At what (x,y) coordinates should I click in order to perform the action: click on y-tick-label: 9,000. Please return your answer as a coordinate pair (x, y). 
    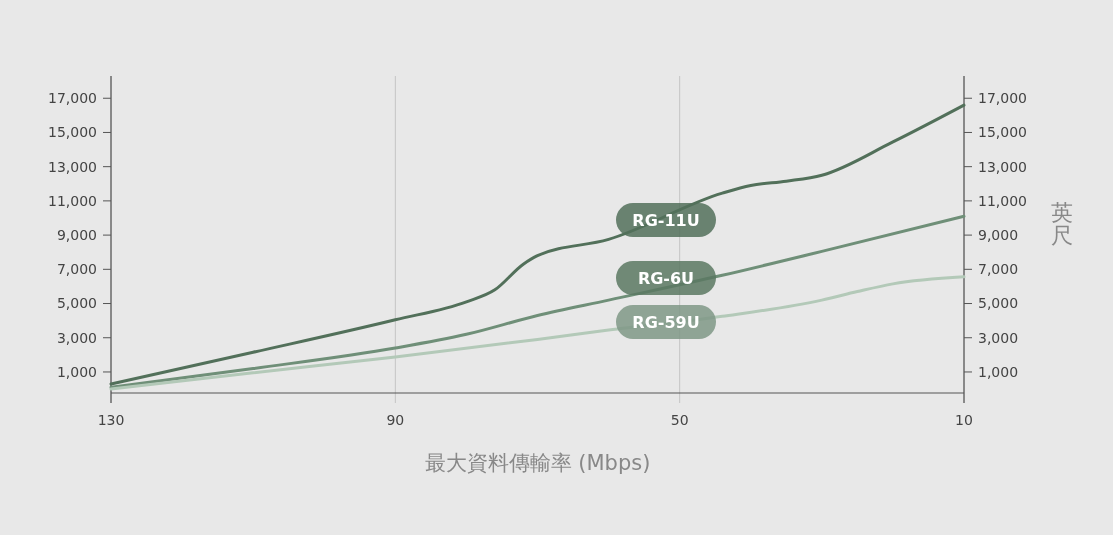
    Looking at the image, I should click on (76, 235).